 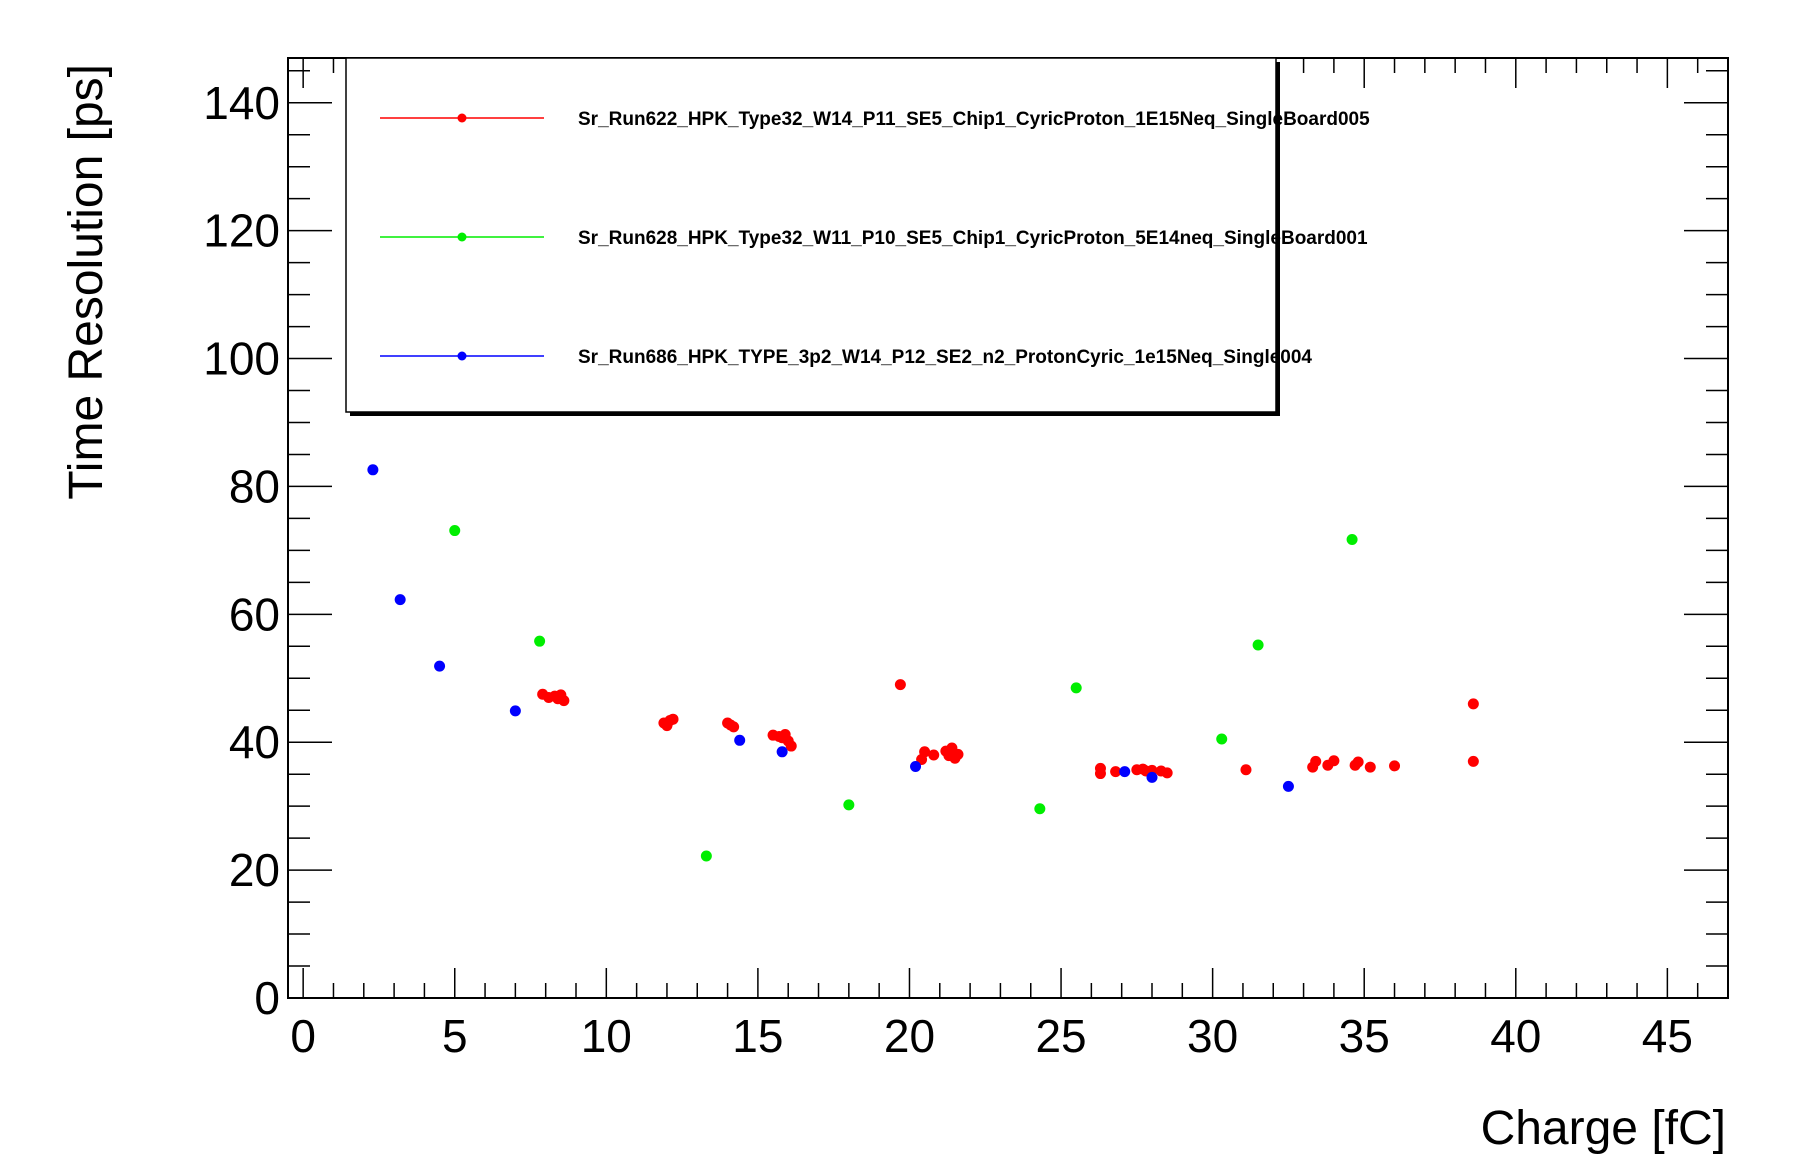 I want to click on y-tick-label: 140, so click(x=241, y=103).